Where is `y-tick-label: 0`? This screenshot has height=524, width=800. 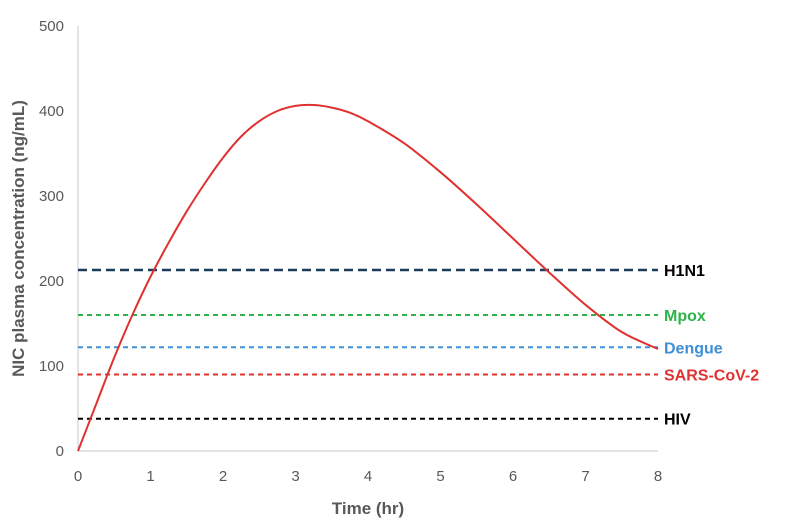
y-tick-label: 0 is located at coordinates (60, 451).